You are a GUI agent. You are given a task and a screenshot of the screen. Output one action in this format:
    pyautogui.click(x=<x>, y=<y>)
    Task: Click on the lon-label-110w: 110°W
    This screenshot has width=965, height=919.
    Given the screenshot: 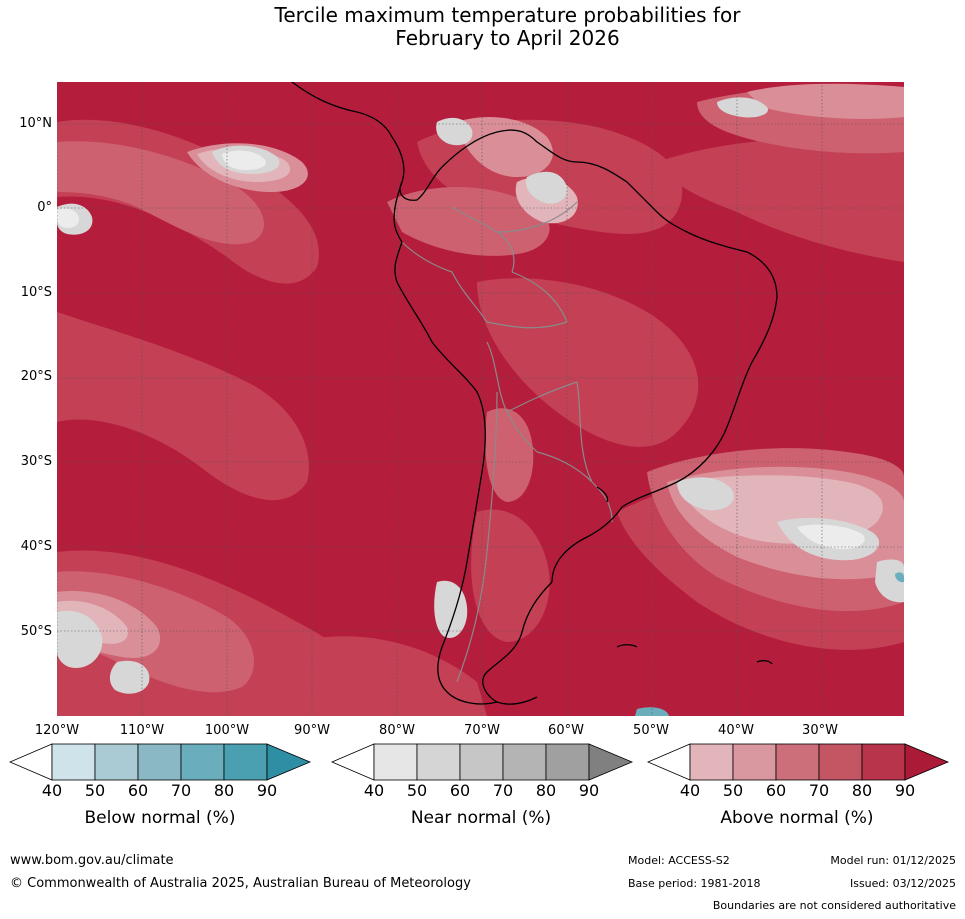 What is the action you would take?
    pyautogui.click(x=142, y=730)
    